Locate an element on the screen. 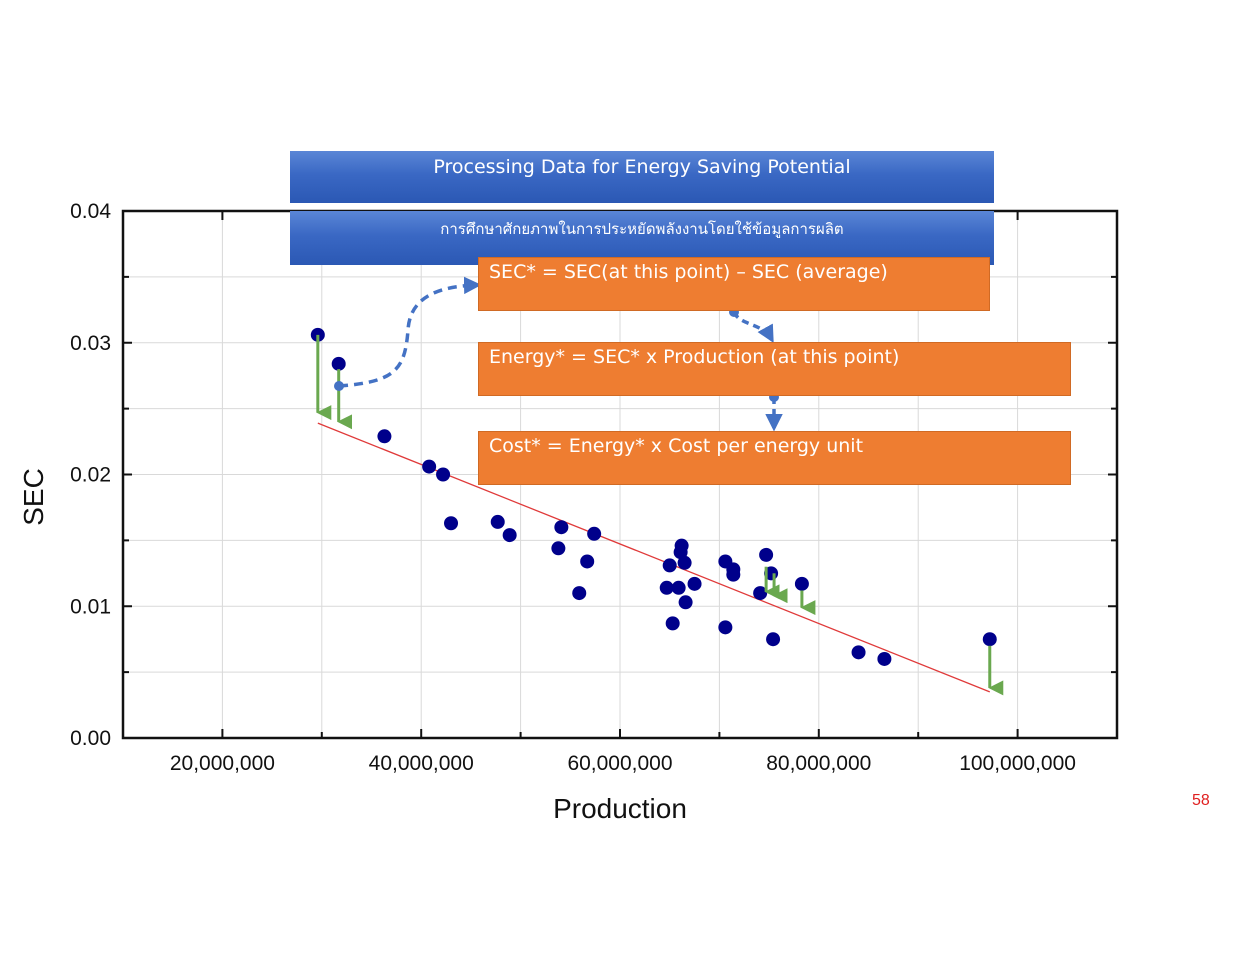 This screenshot has height=959, width=1240. x-tick-label: 60,000,000 is located at coordinates (619, 763).